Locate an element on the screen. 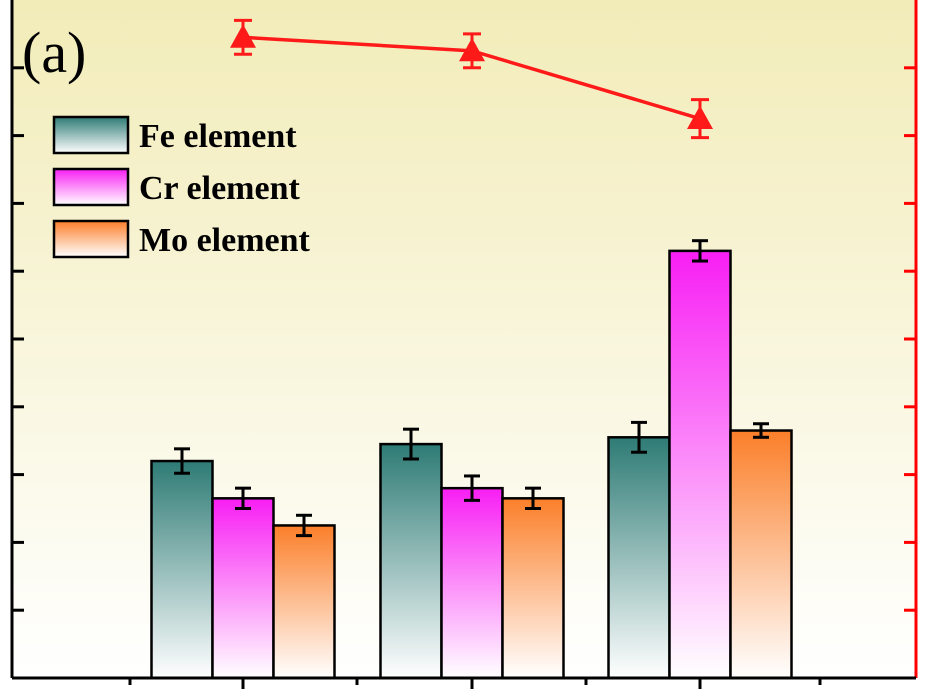 The width and height of the screenshot is (930, 689). panel-label: (a) is located at coordinates (54, 52).